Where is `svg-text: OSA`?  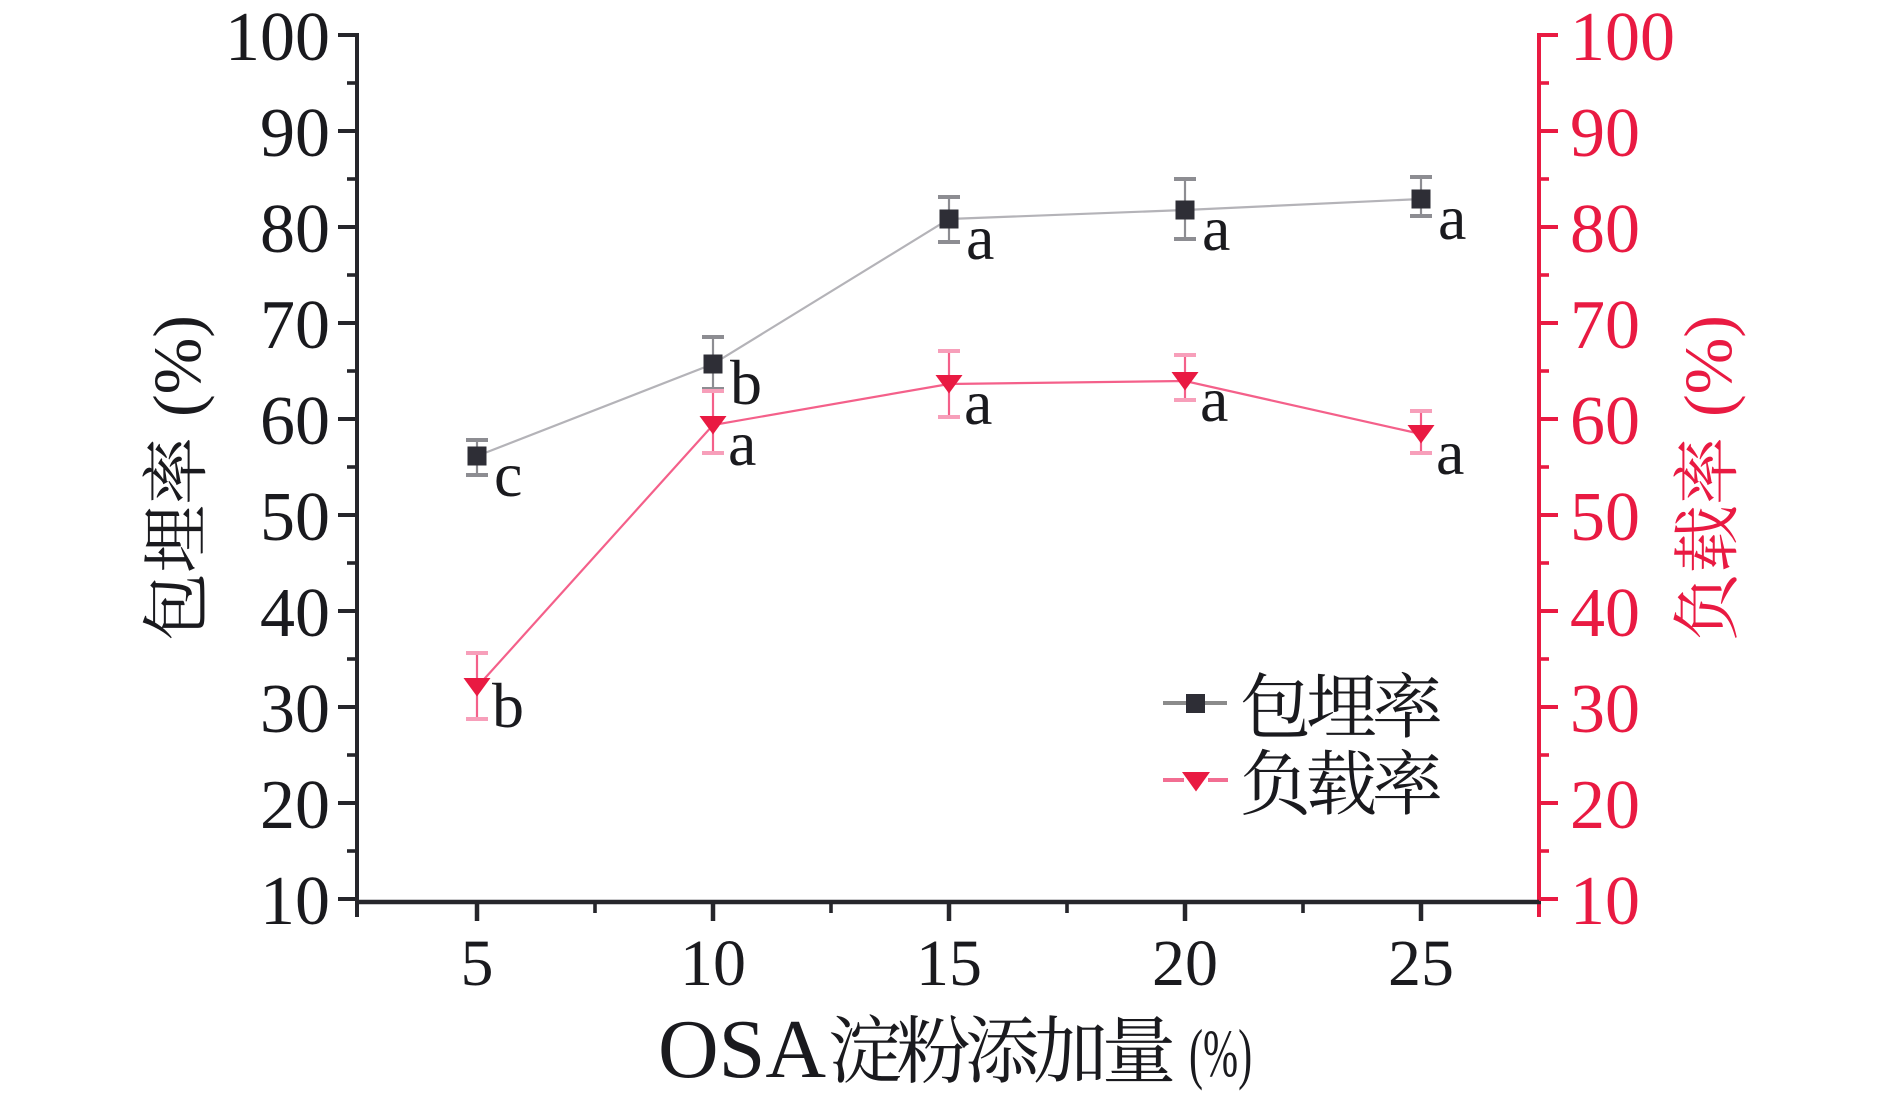 svg-text: OSA is located at coordinates (742, 1048).